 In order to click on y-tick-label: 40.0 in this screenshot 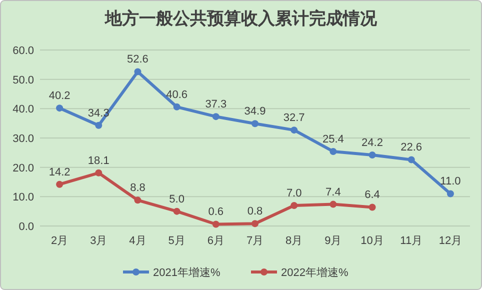, I will do `click(23, 110)`.